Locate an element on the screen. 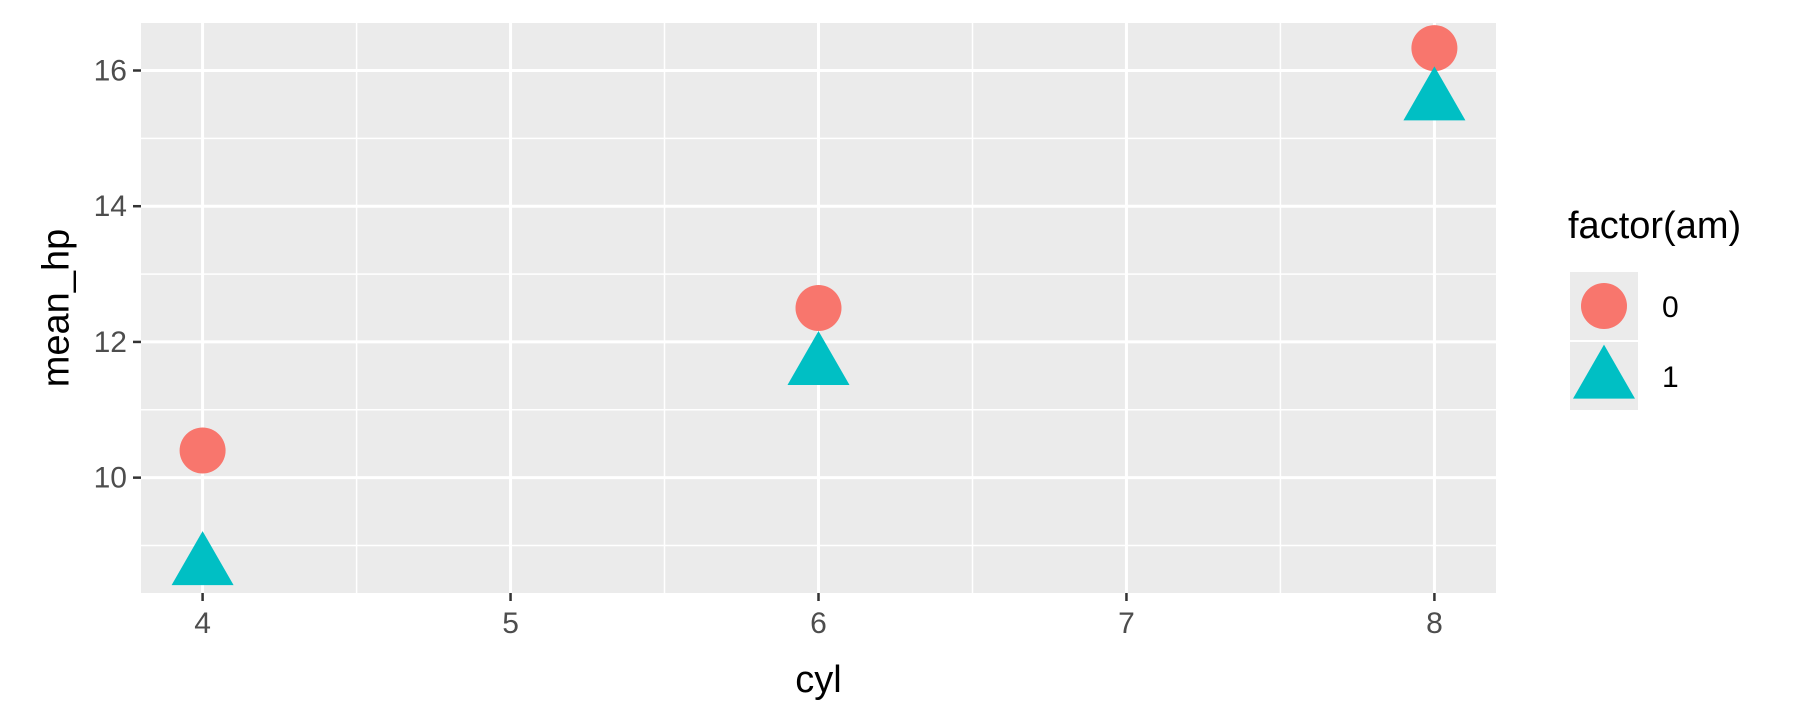 The height and width of the screenshot is (720, 1800). legend-label: 1 is located at coordinates (1670, 377).